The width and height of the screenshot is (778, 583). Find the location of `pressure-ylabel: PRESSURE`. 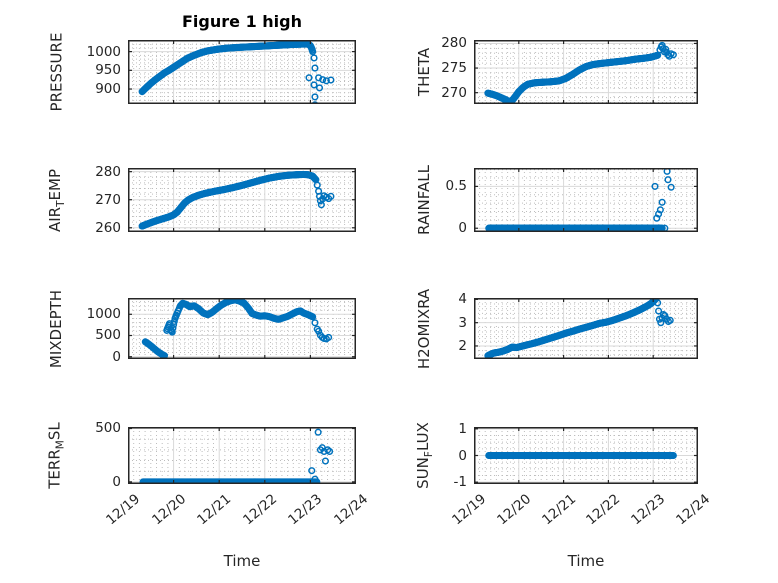

pressure-ylabel: PRESSURE is located at coordinates (55, 72).